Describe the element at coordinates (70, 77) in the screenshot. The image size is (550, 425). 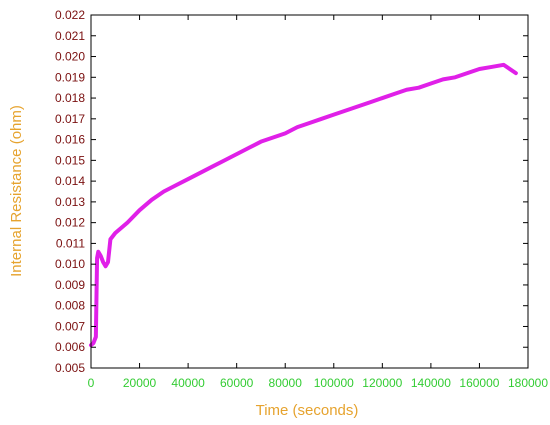
I see `y-tick-label: 0.019` at that location.